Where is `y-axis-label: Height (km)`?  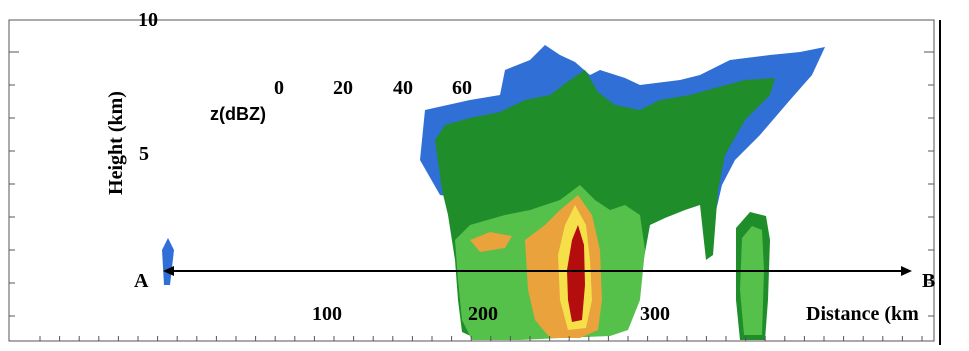
y-axis-label: Height (km) is located at coordinates (116, 143).